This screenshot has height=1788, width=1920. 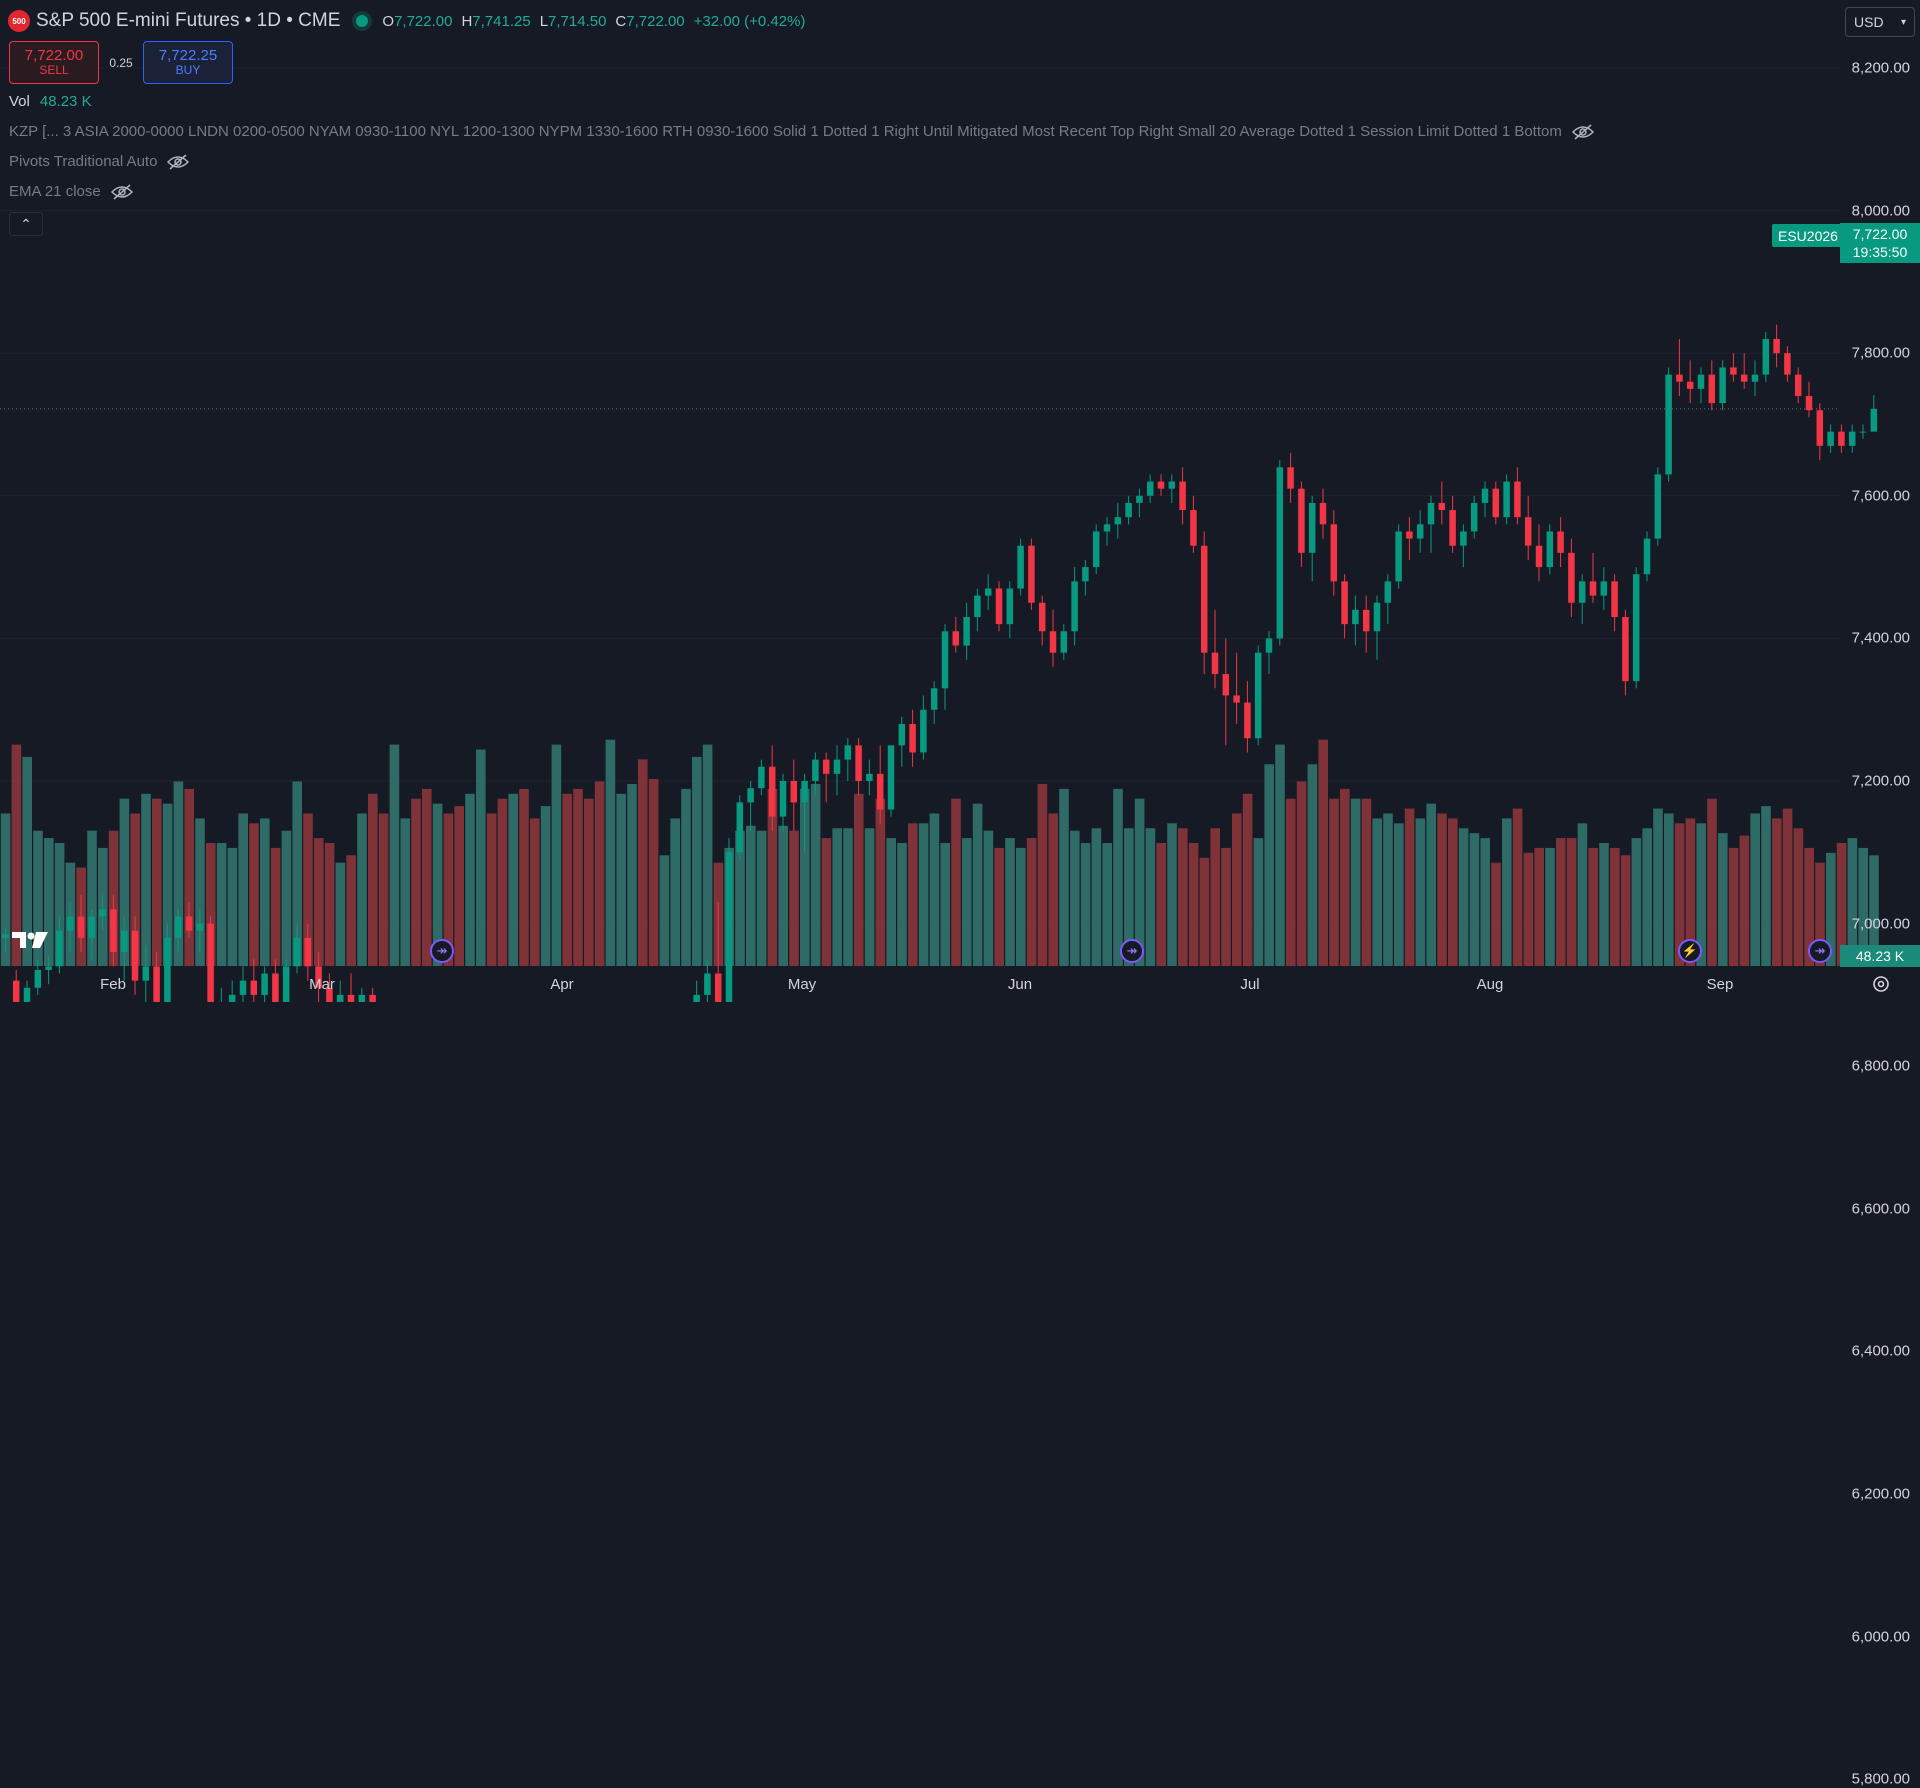 What do you see at coordinates (188, 62) in the screenshot?
I see `buy-button: 7,722.25 BUY` at bounding box center [188, 62].